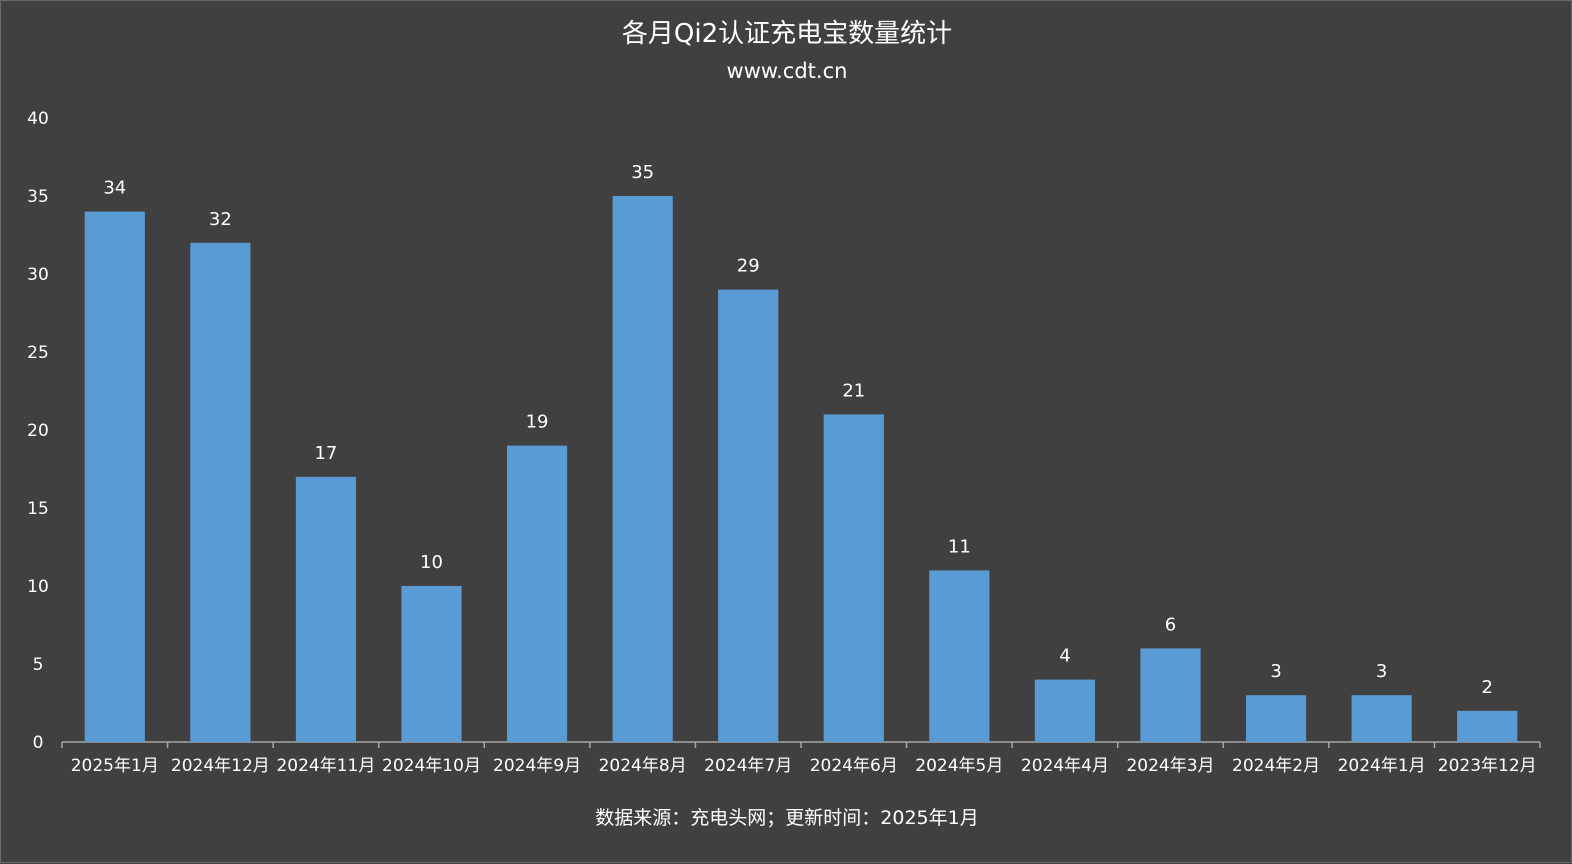  I want to click on y-tick-label: 35, so click(38, 197).